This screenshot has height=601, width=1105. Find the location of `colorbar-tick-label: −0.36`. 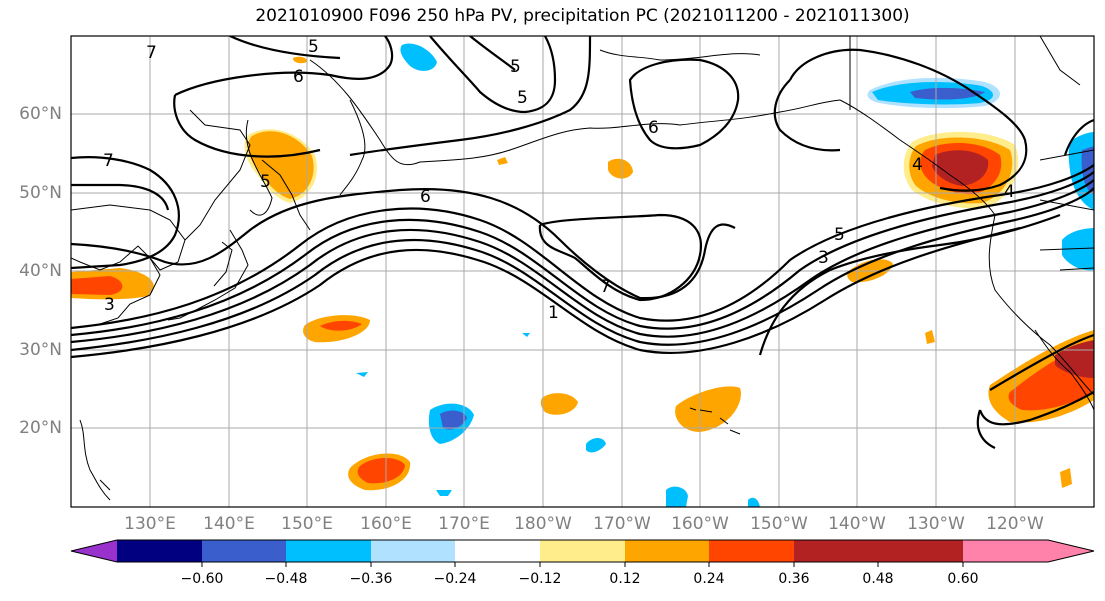

colorbar-tick-label: −0.36 is located at coordinates (371, 579).